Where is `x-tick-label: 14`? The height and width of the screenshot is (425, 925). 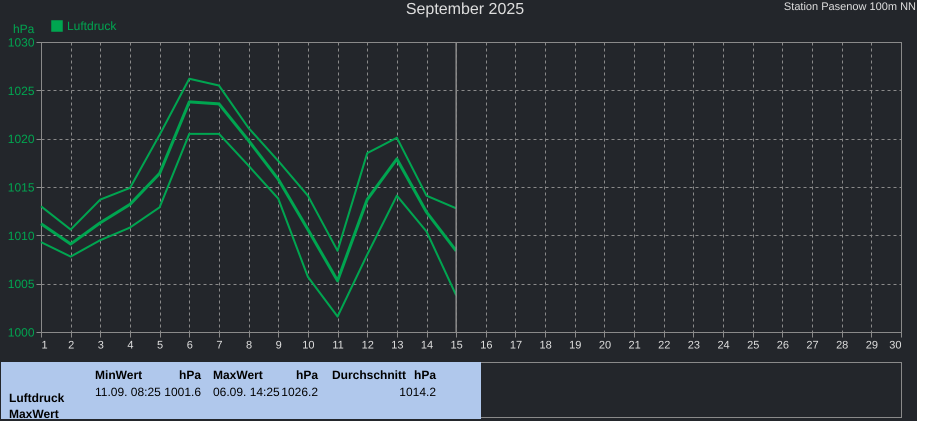
x-tick-label: 14 is located at coordinates (427, 346).